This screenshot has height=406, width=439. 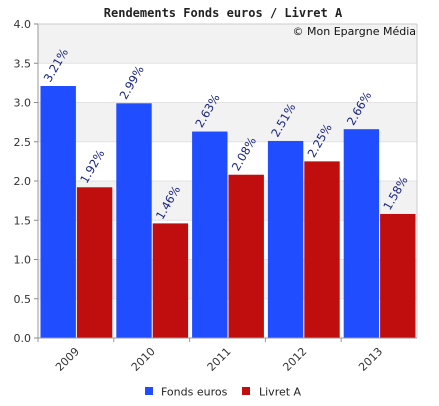 I want to click on bar-livret-a-2013, so click(x=398, y=275).